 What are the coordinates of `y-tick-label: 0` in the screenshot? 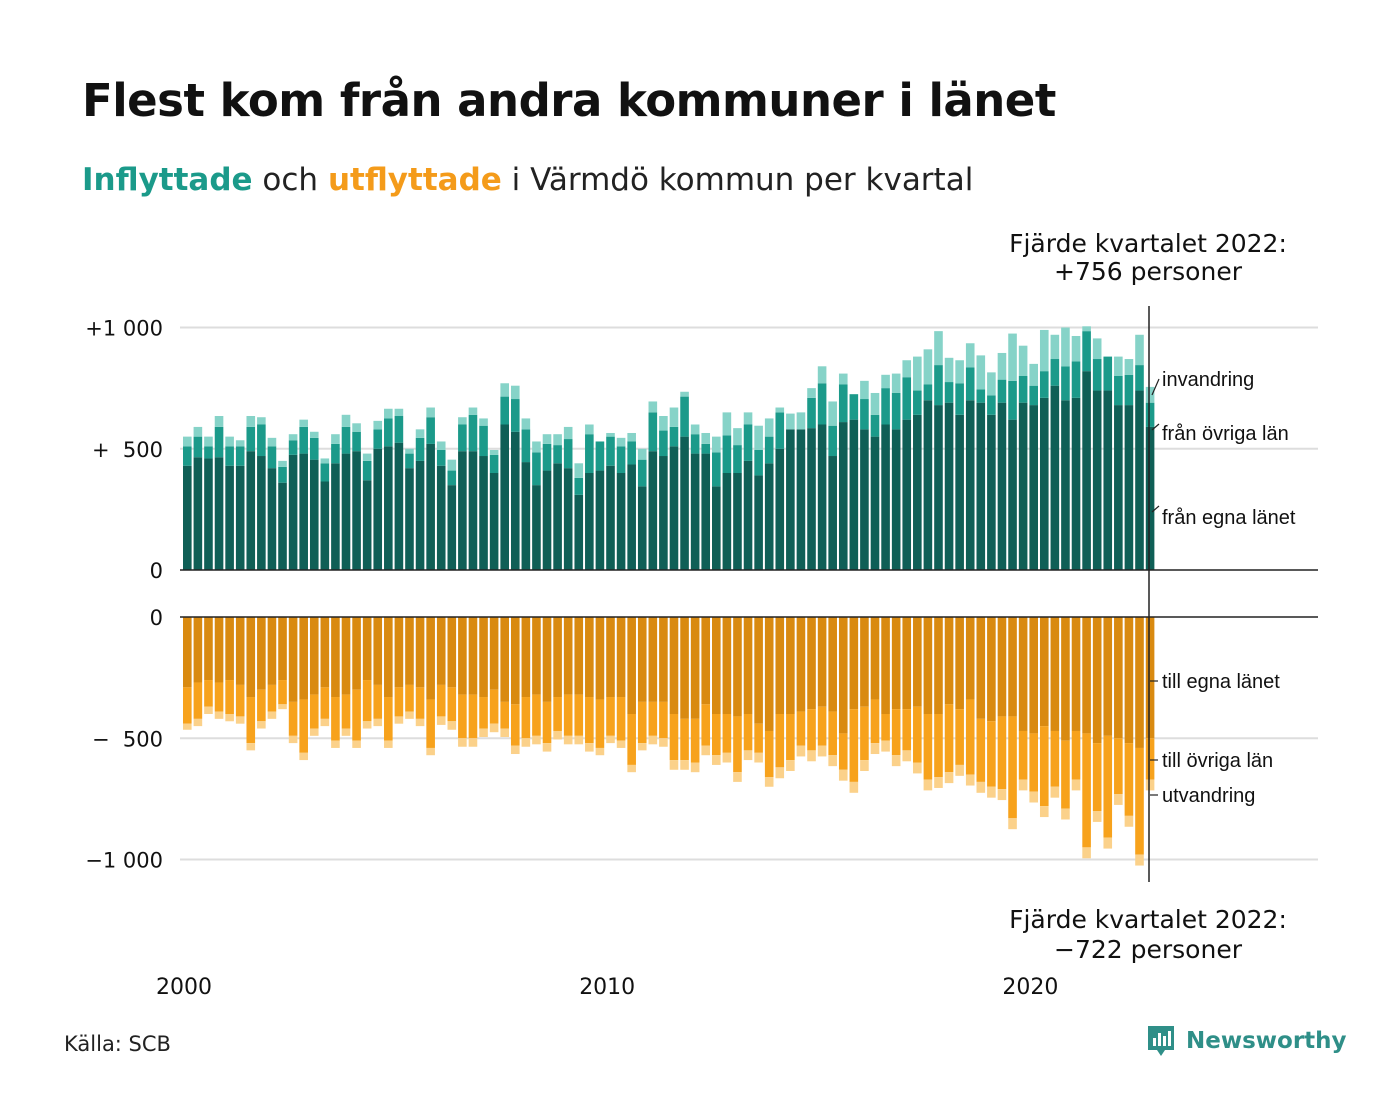 It's located at (156, 571).